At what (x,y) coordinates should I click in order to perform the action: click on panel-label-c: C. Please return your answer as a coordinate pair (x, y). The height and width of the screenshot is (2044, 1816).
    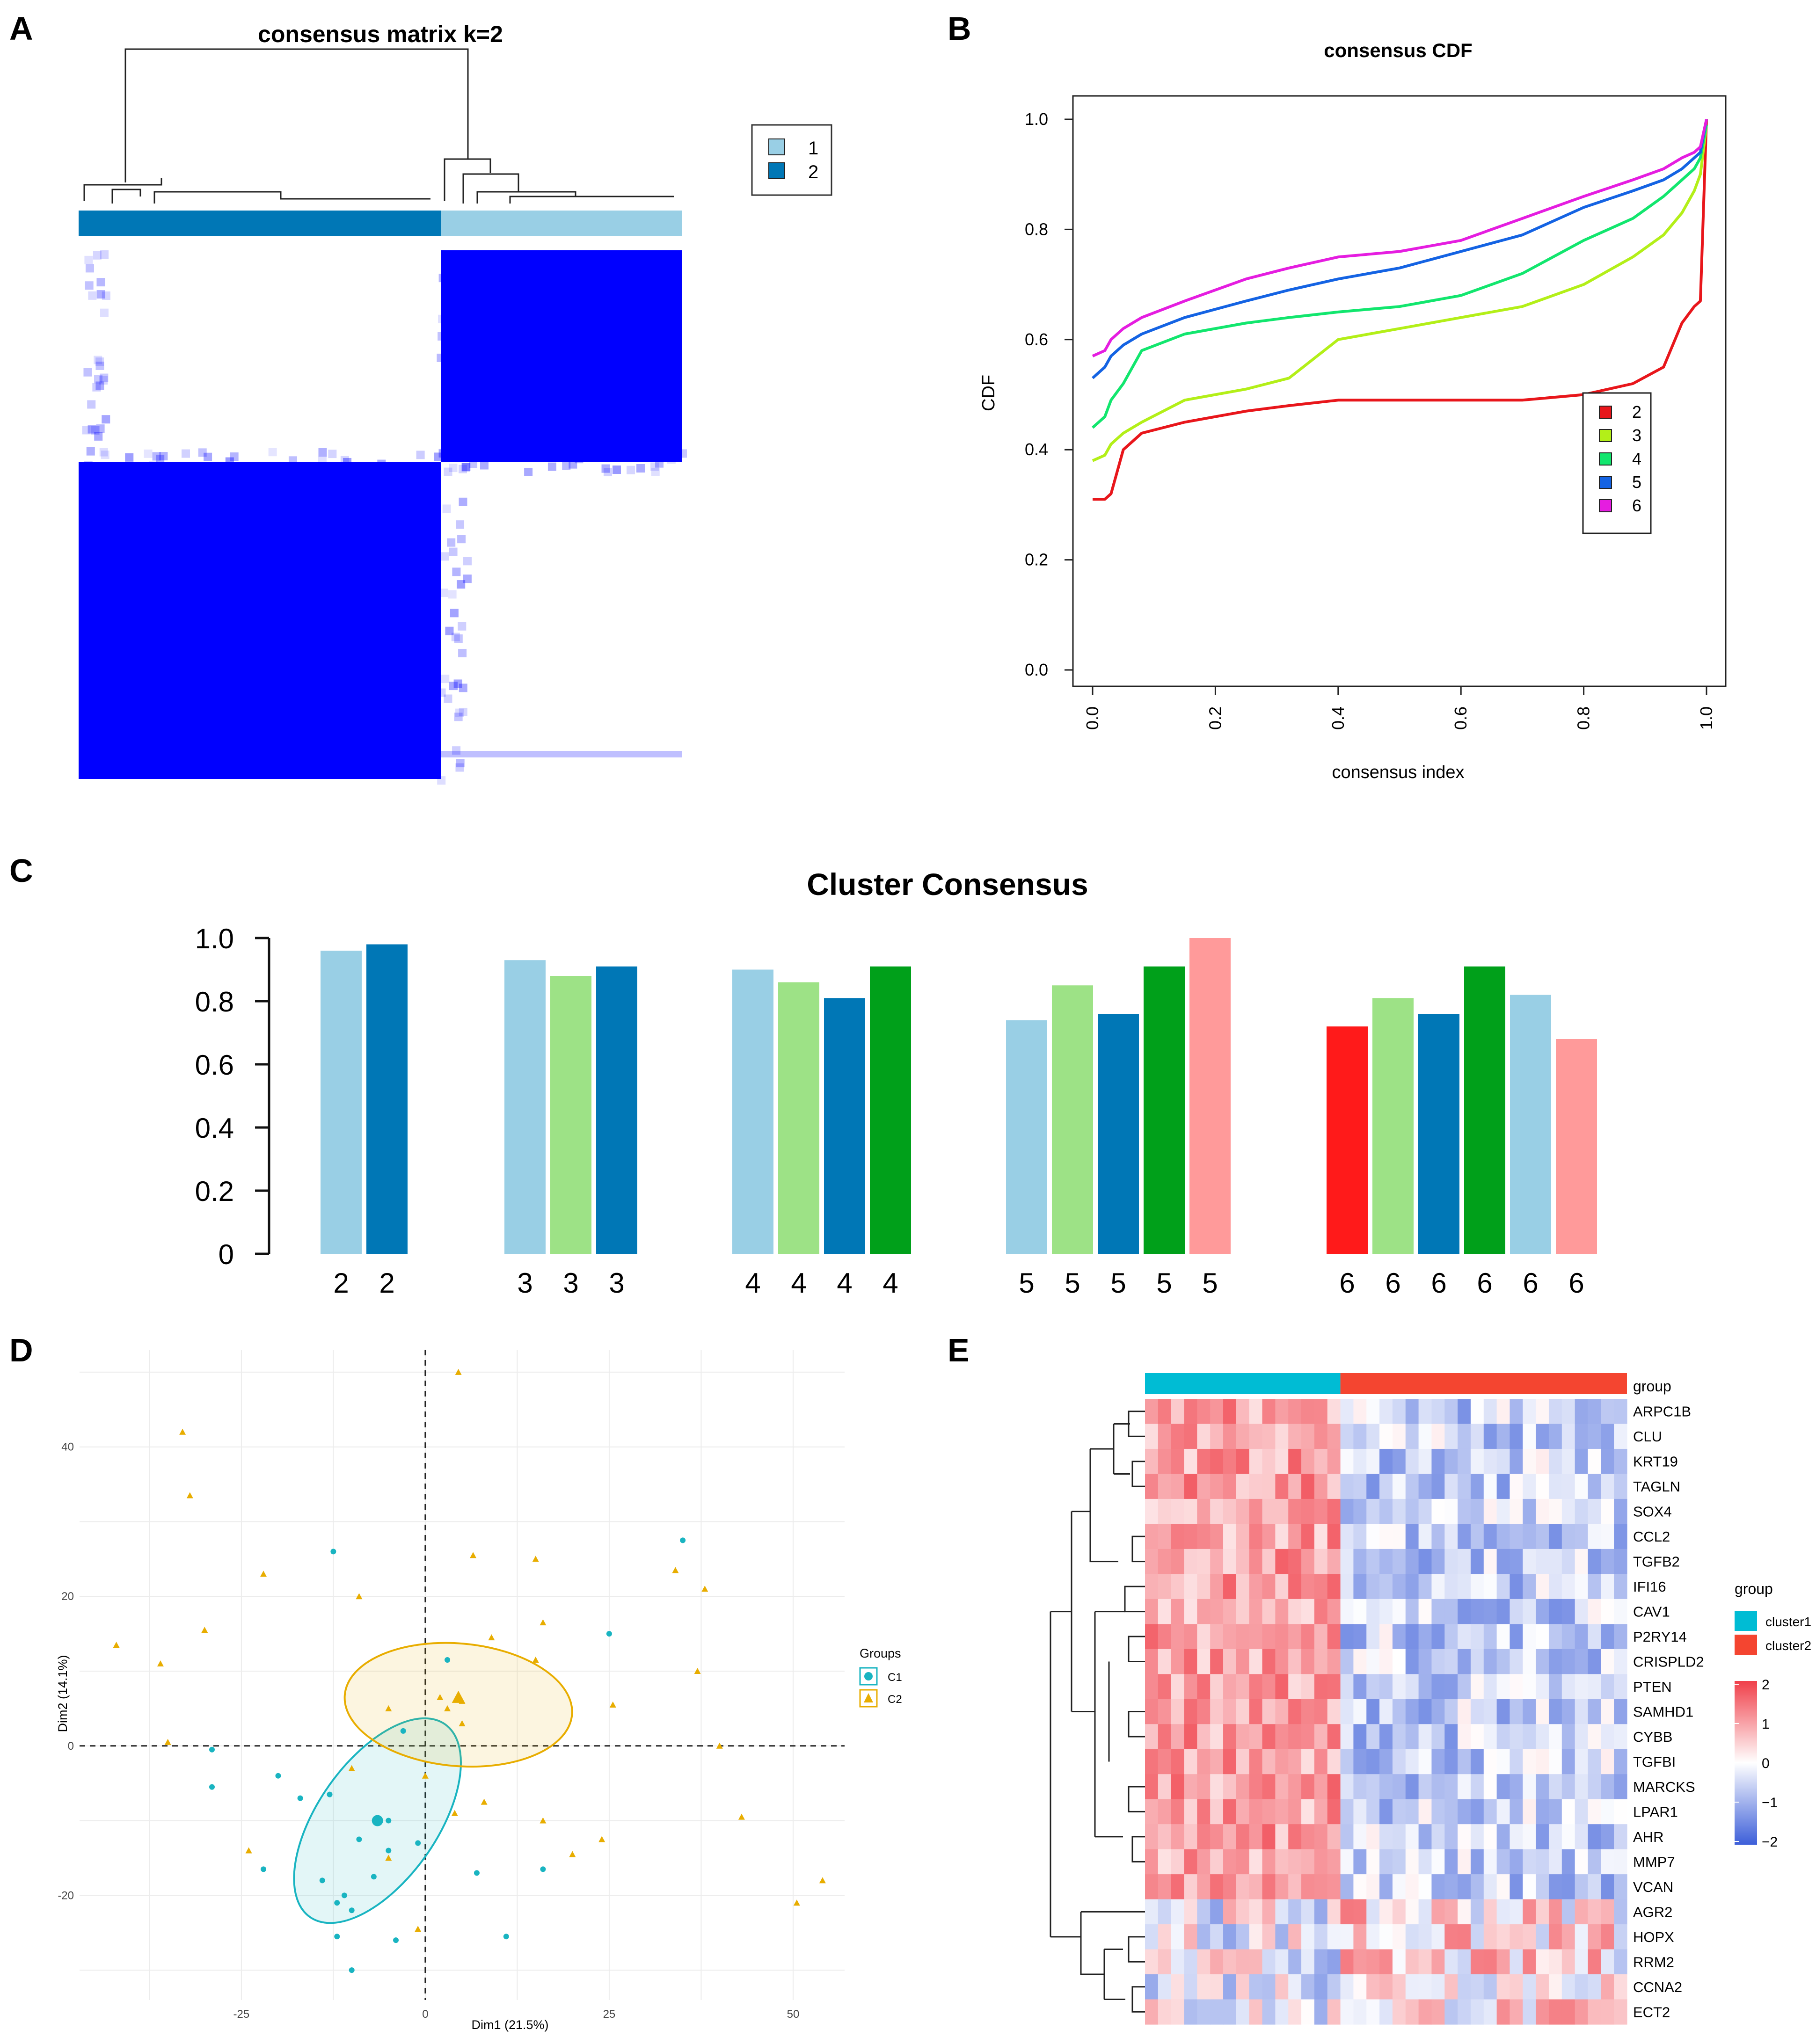
    Looking at the image, I should click on (21, 870).